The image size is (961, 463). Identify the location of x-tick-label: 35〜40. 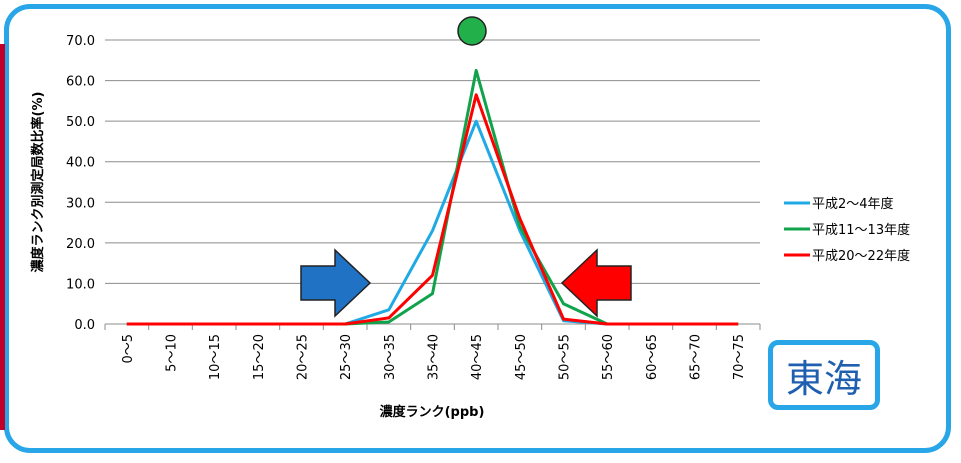
(434, 357).